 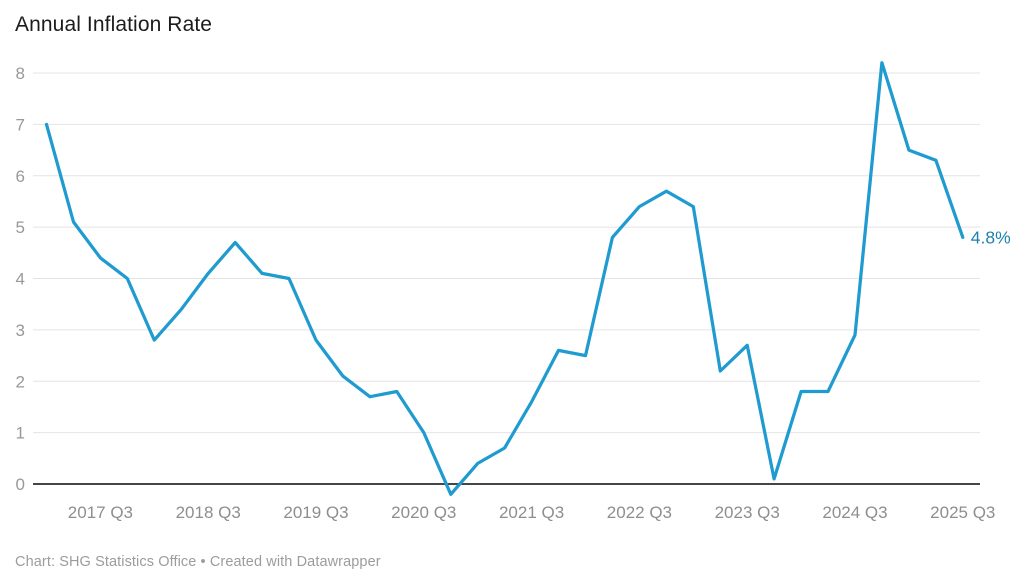 What do you see at coordinates (991, 237) in the screenshot?
I see `latest-value-label: 4.8%` at bounding box center [991, 237].